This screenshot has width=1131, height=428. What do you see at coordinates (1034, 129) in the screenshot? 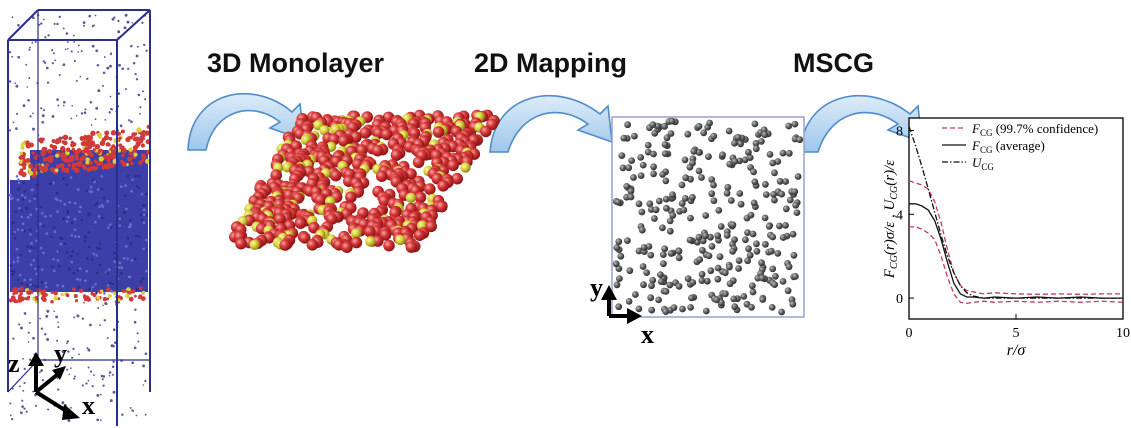
I see `legend-entry-1: FCG (99.7% confidence)` at bounding box center [1034, 129].